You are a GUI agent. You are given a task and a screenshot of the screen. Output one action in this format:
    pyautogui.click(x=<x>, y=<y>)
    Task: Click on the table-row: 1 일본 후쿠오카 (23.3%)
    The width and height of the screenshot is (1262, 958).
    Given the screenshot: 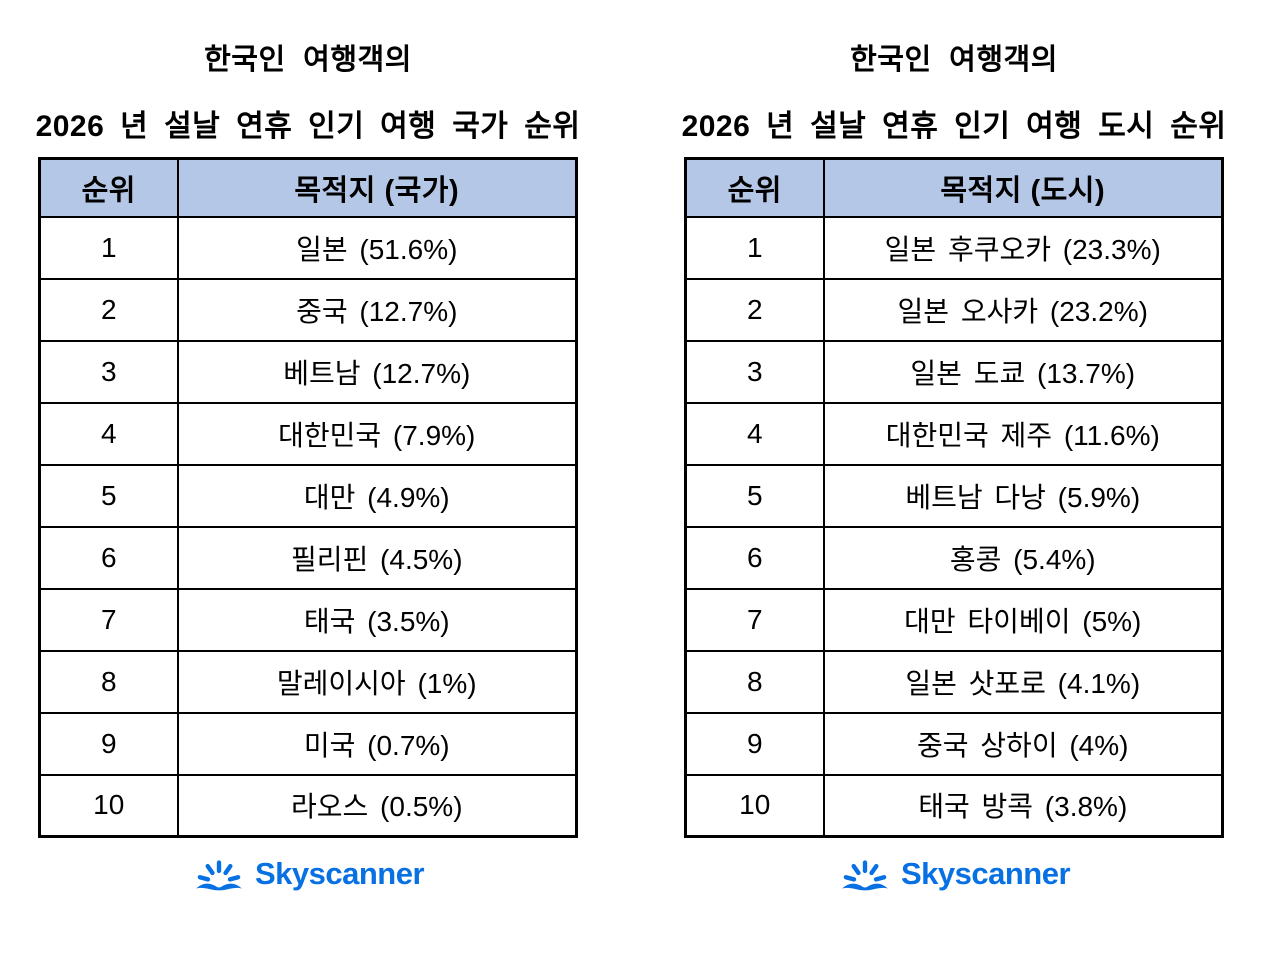 What is the action you would take?
    pyautogui.click(x=954, y=247)
    